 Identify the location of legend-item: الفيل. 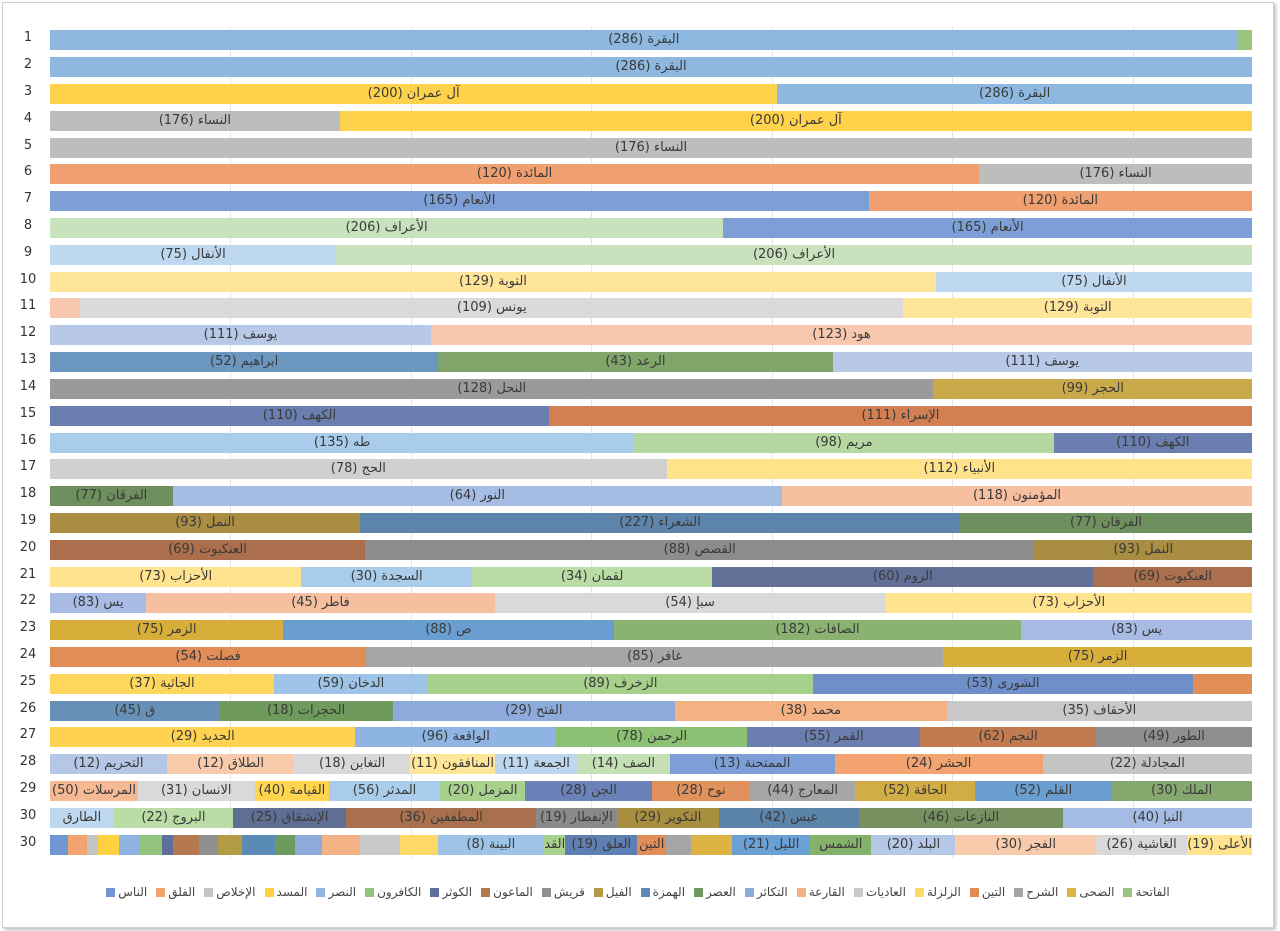
(612, 892).